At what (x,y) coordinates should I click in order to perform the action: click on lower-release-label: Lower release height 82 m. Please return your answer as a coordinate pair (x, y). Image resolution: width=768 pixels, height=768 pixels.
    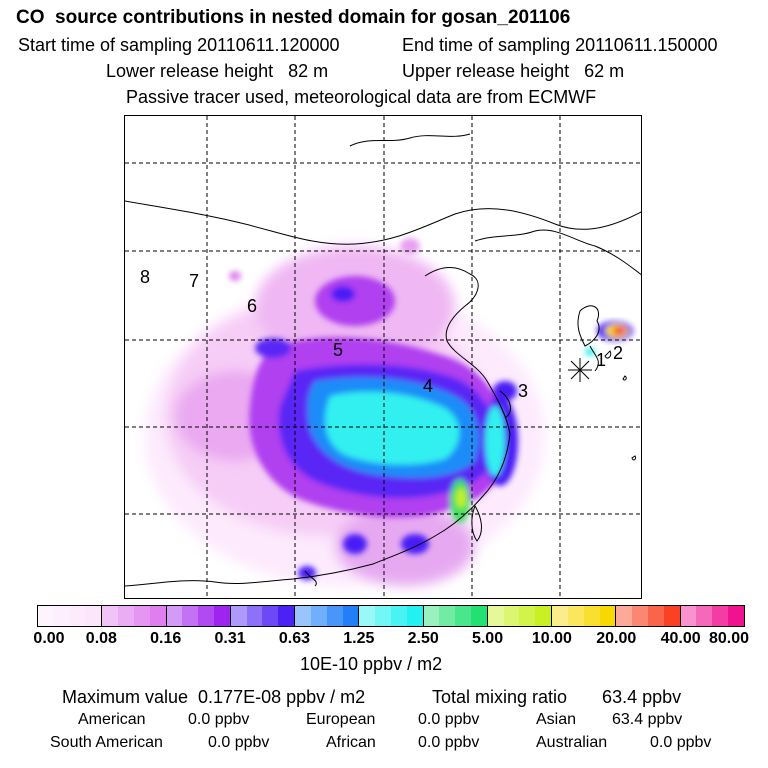
    Looking at the image, I should click on (217, 71).